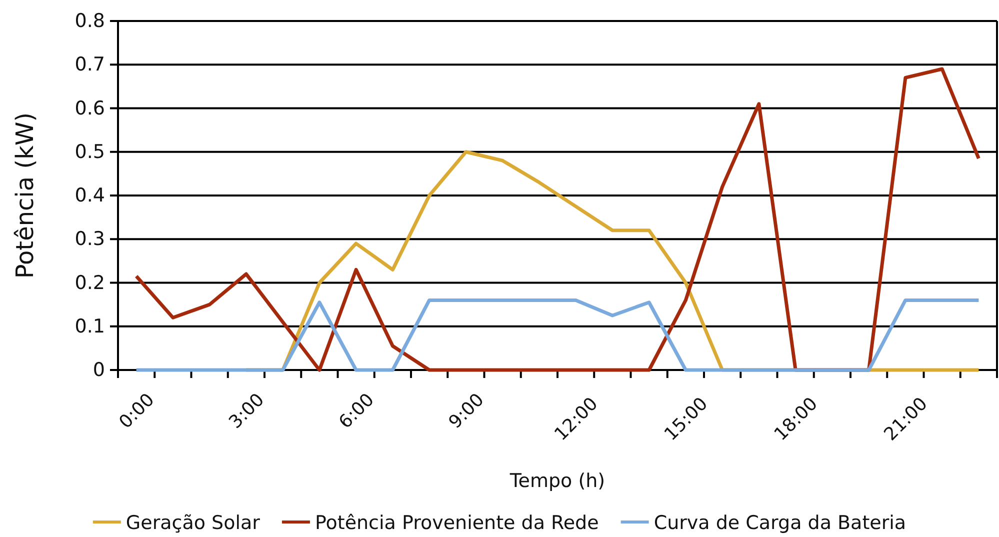 Image resolution: width=999 pixels, height=537 pixels. What do you see at coordinates (89, 195) in the screenshot?
I see `y-tick-label: 0.4` at bounding box center [89, 195].